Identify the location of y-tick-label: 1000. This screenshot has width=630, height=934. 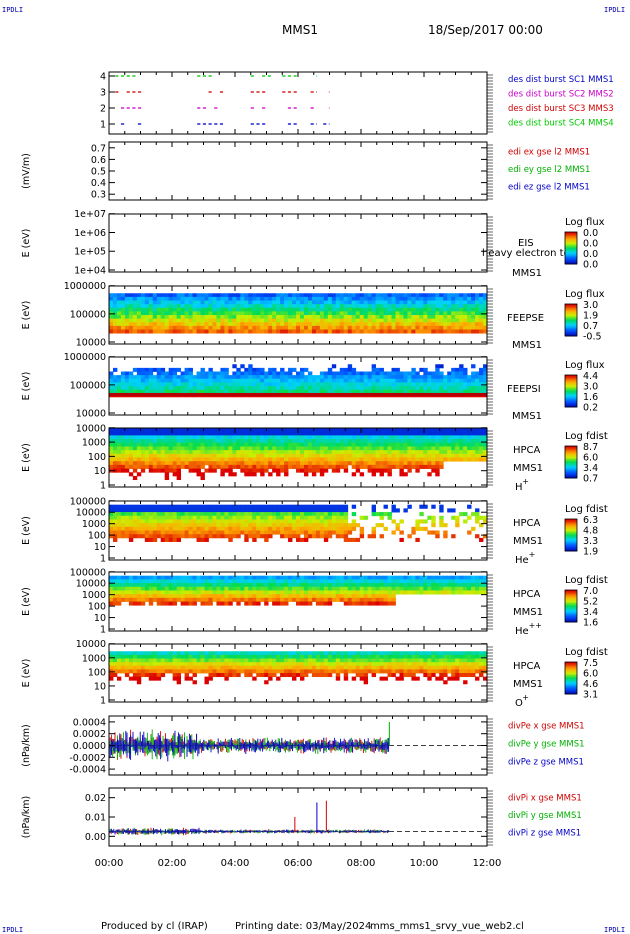
(94, 524).